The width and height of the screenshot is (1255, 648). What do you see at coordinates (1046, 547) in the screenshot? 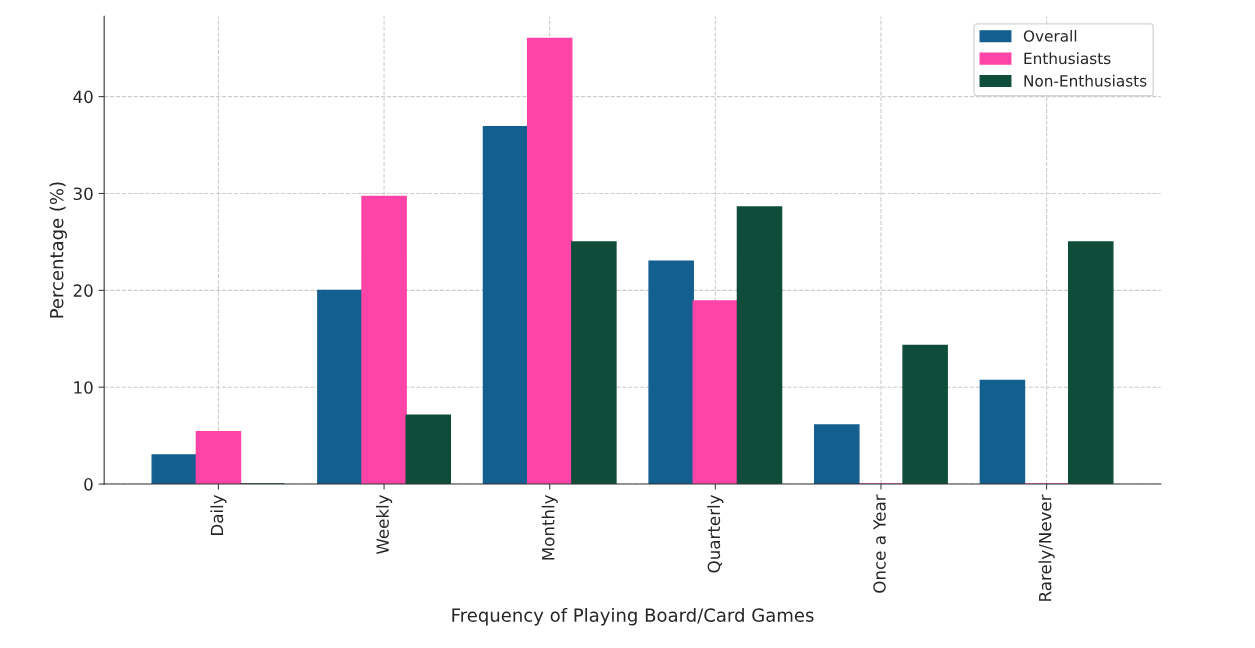
I see `x-tick-label: Rarely/Never` at bounding box center [1046, 547].